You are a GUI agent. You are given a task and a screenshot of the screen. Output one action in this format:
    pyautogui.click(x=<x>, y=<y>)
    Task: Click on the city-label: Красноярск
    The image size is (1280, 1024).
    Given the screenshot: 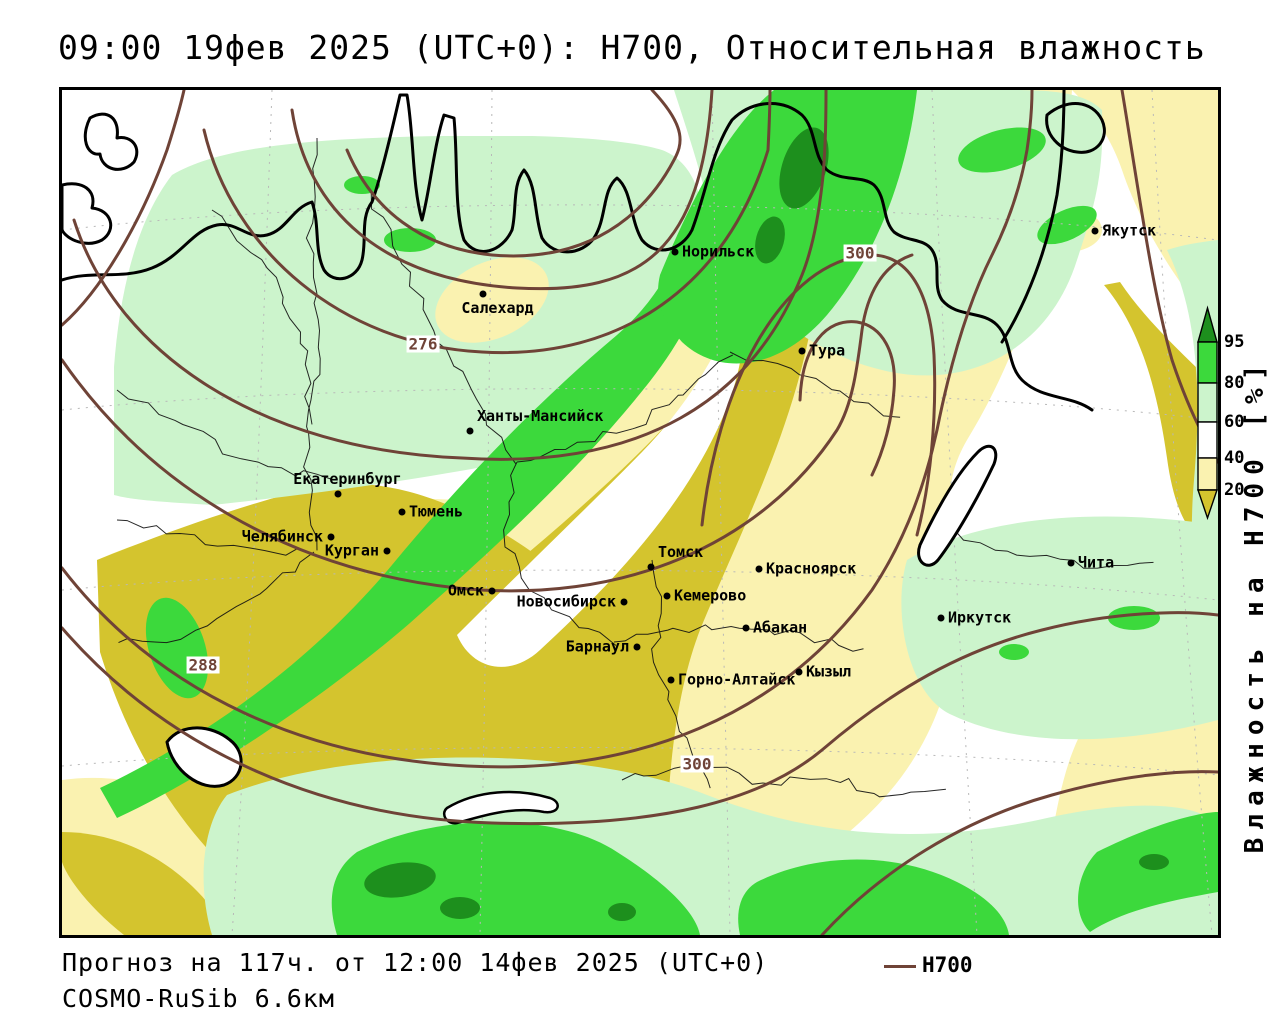 What is the action you would take?
    pyautogui.click(x=811, y=568)
    